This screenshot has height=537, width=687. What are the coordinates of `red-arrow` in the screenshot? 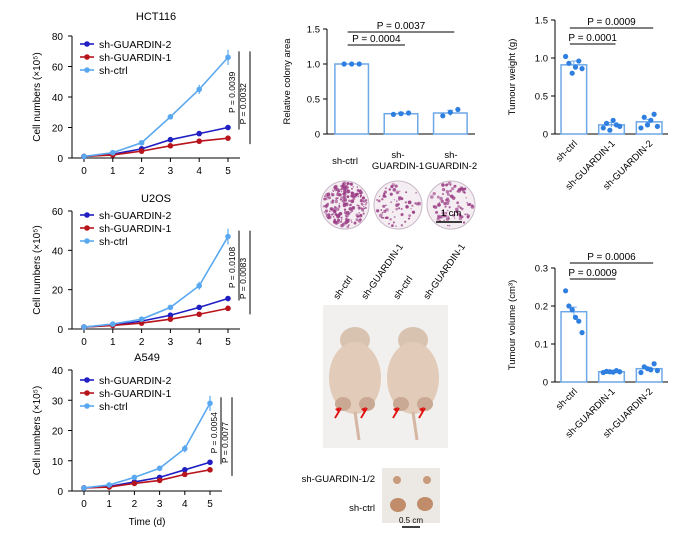 It's located at (396, 413).